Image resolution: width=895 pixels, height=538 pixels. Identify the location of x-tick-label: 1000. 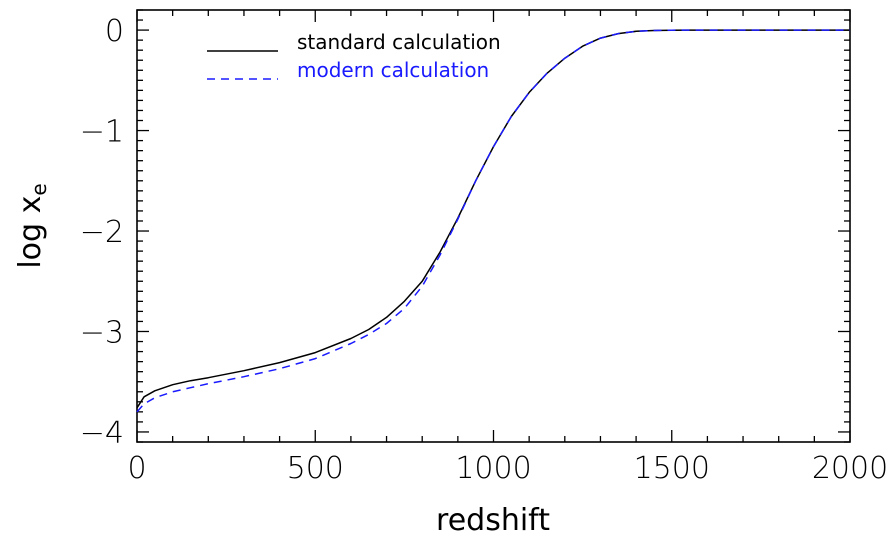
(493, 468).